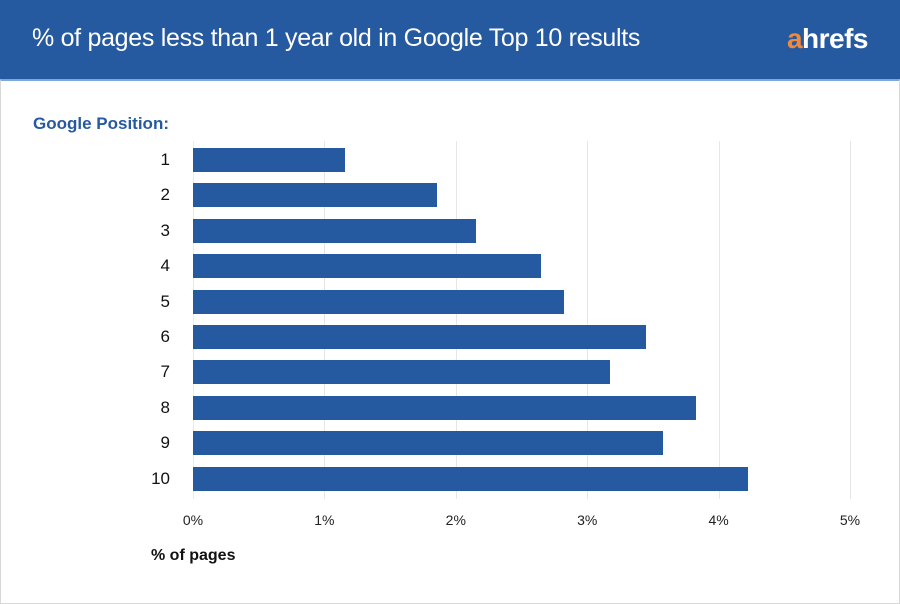  I want to click on category-label: 3, so click(165, 230).